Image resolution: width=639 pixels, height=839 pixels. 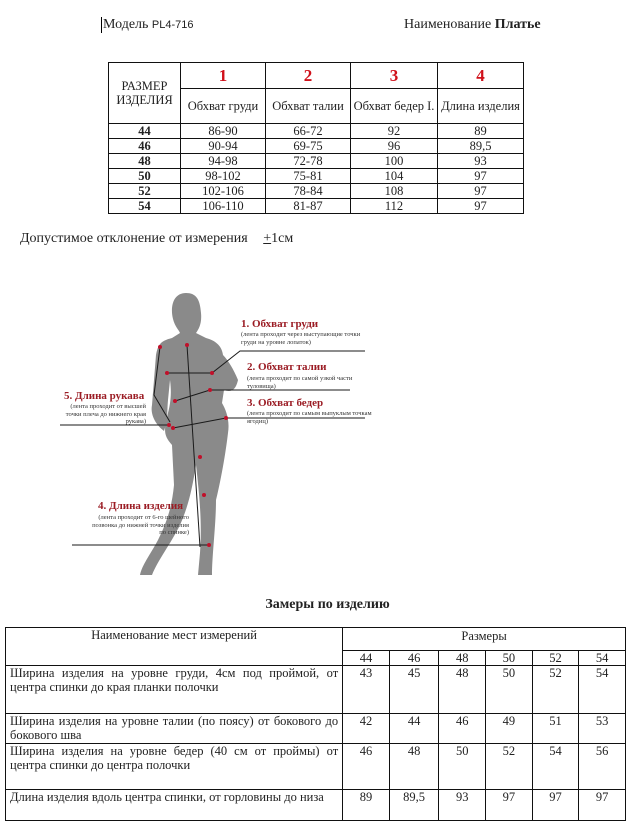 I want to click on col-number: 1, so click(x=223, y=75).